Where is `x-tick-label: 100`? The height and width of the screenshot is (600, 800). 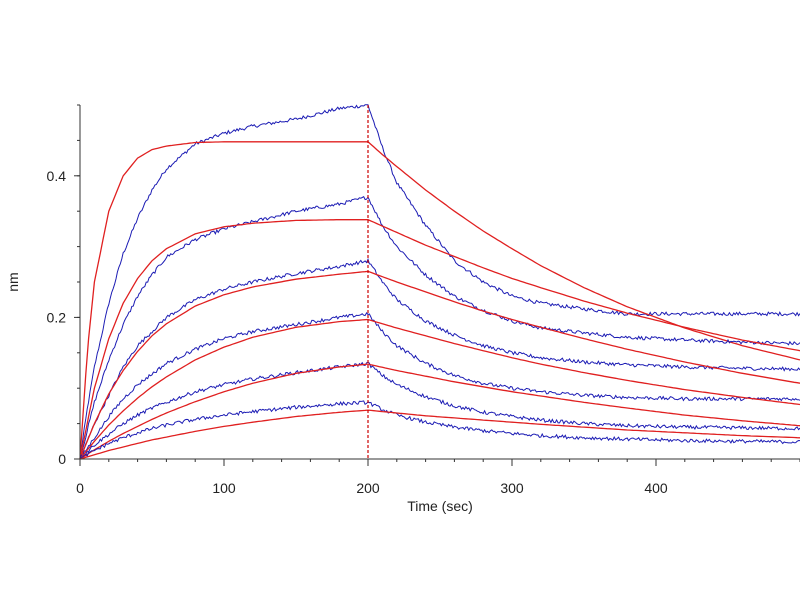 x-tick-label: 100 is located at coordinates (224, 488).